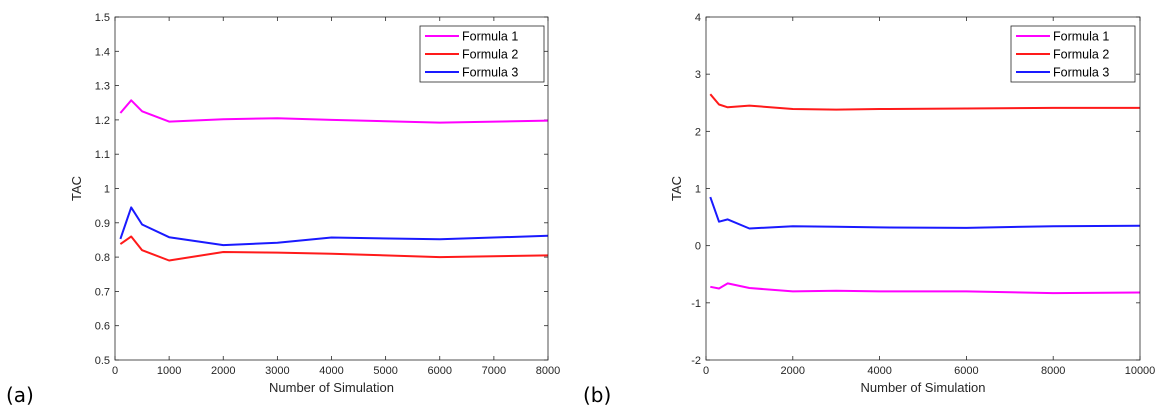  What do you see at coordinates (698, 247) in the screenshot?
I see `y-tick-label: 0` at bounding box center [698, 247].